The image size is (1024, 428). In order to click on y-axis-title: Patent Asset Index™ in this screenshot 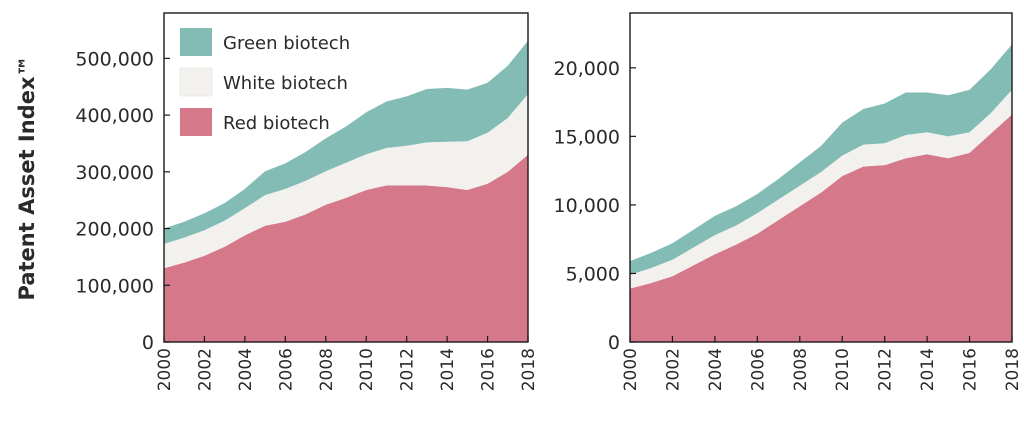, I will do `click(27, 177)`.